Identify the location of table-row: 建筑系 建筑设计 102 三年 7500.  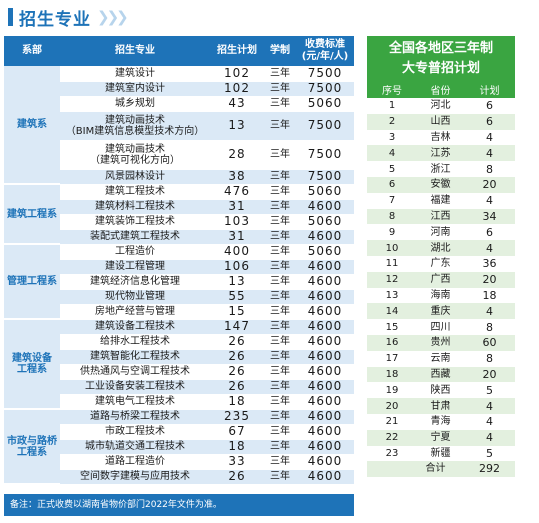
(179, 125).